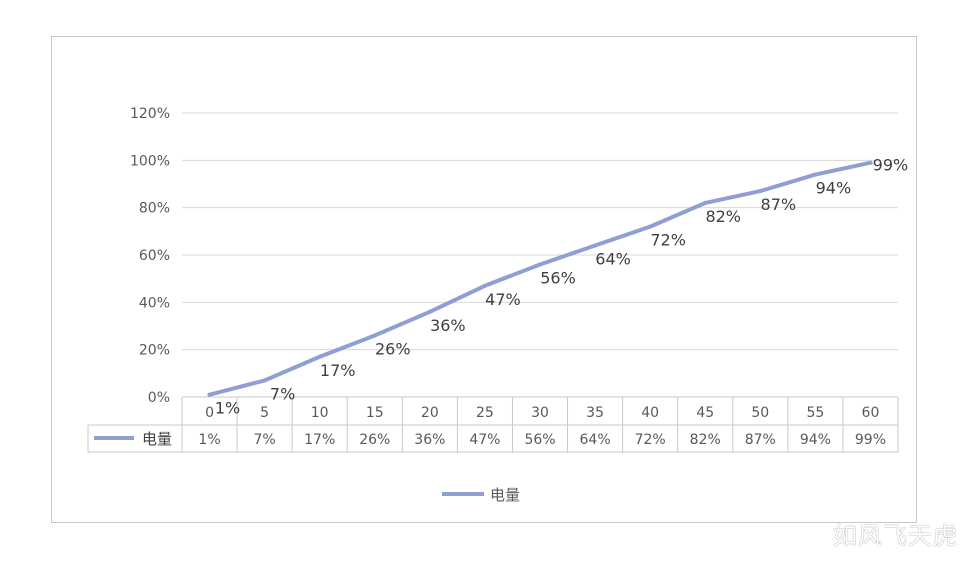  I want to click on table-cell-value: 7%, so click(265, 440).